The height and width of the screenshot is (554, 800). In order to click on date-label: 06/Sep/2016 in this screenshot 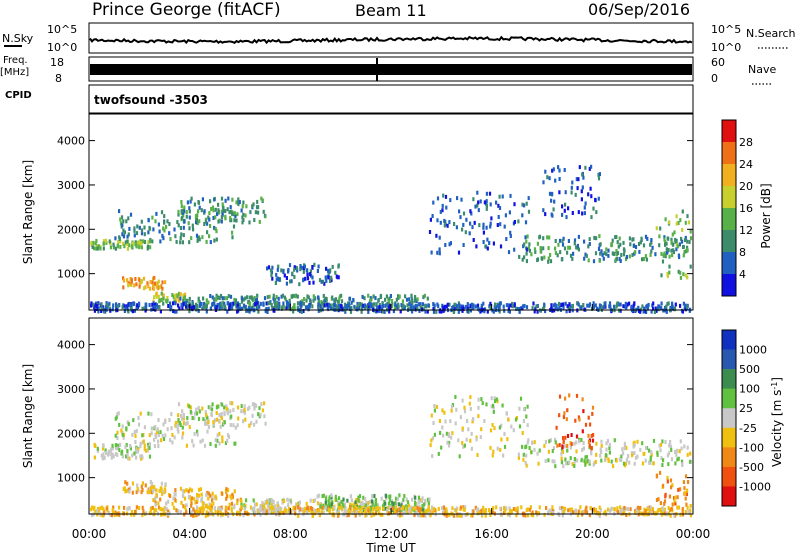, I will do `click(639, 9)`.